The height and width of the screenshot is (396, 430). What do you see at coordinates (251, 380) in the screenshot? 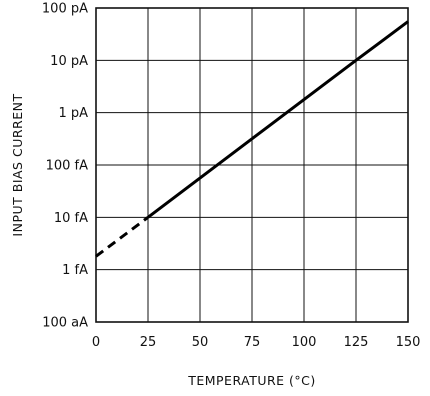
I see `x-axis-title: TEMPERATURE (°C)` at bounding box center [251, 380].